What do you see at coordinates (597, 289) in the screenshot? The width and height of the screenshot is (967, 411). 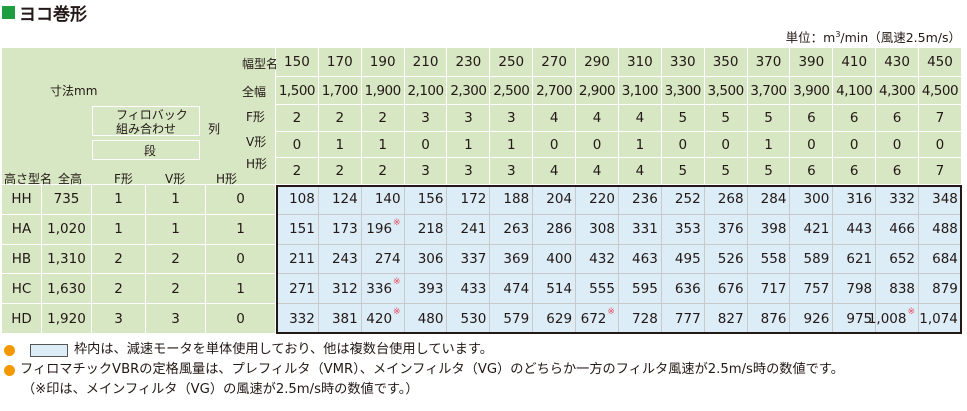 I see `airflow-value-cell: 555` at bounding box center [597, 289].